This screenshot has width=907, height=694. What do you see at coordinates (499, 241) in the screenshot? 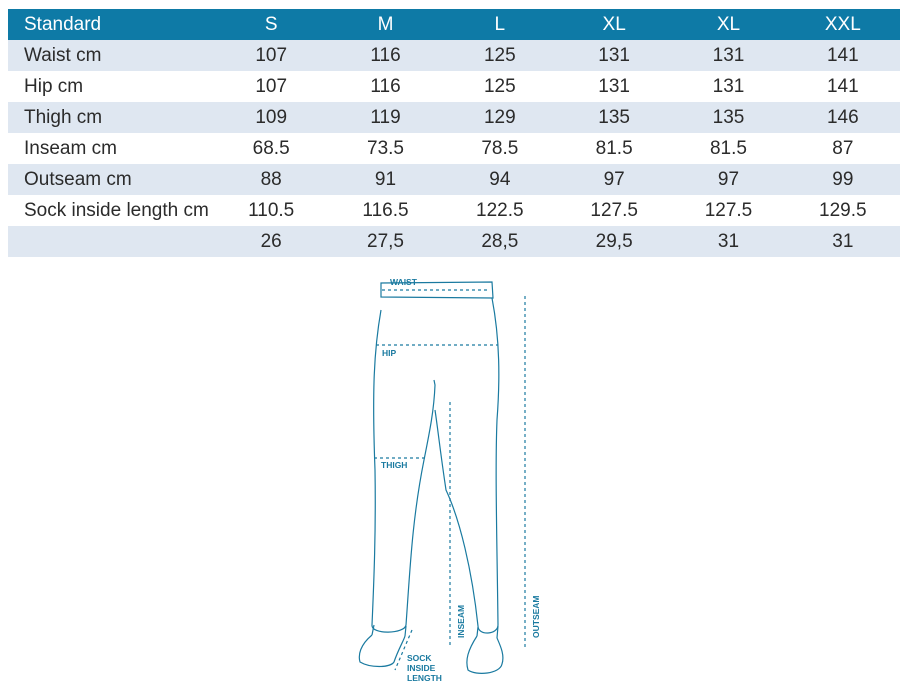
I see `size-value: 28,5` at bounding box center [499, 241].